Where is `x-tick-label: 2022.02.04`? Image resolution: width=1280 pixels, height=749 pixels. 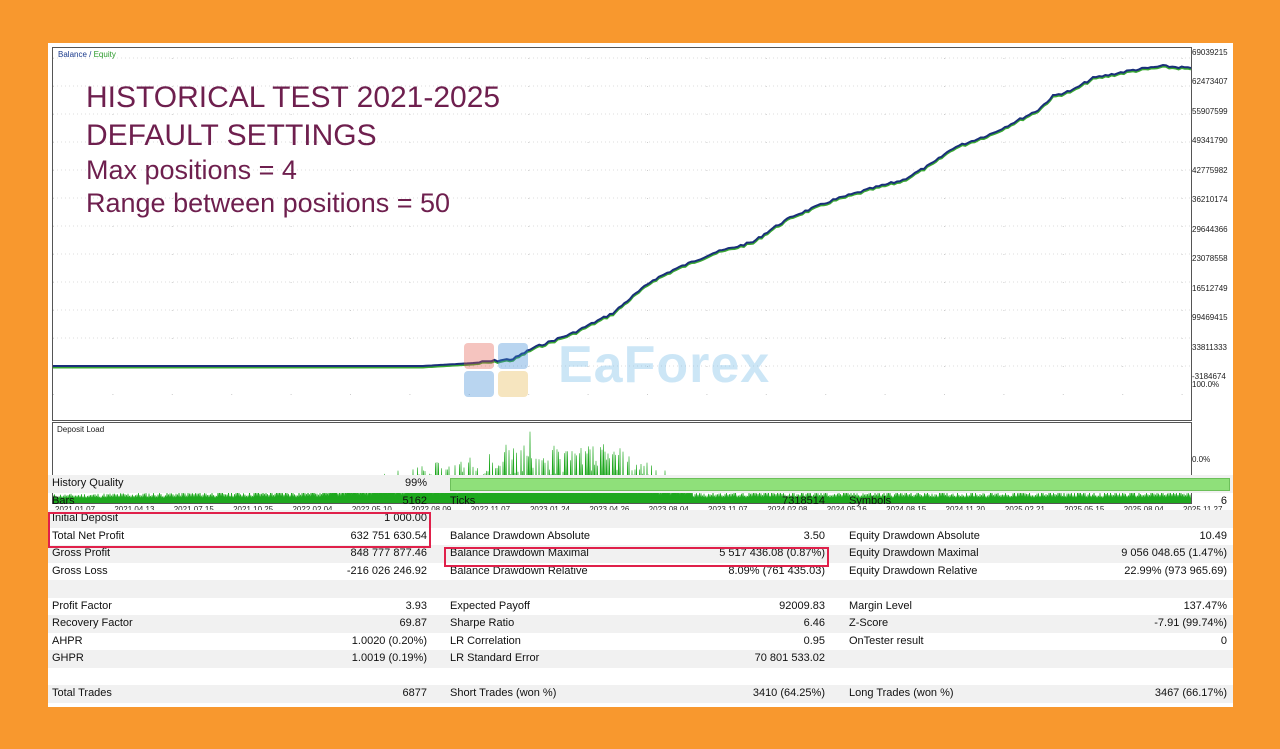
x-tick-label: 2022.02.04 is located at coordinates (312, 509).